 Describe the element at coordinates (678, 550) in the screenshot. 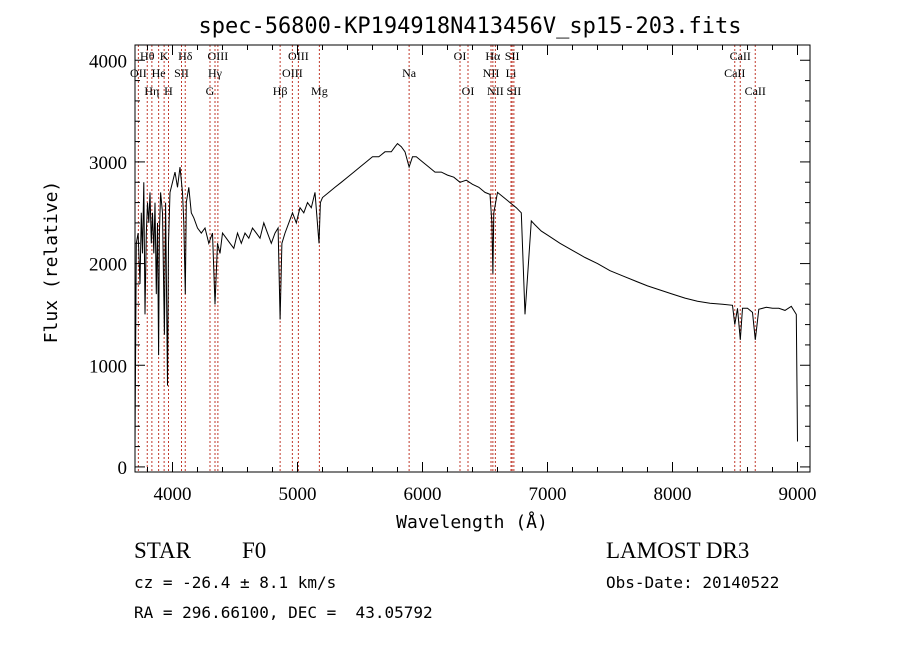

I see `survey-name: LAMOST DR3` at that location.